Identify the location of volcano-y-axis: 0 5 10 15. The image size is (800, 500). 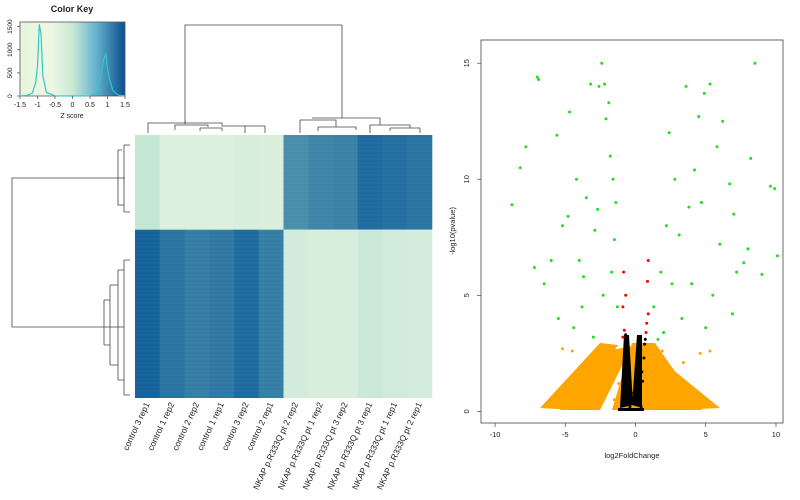
(471, 236).